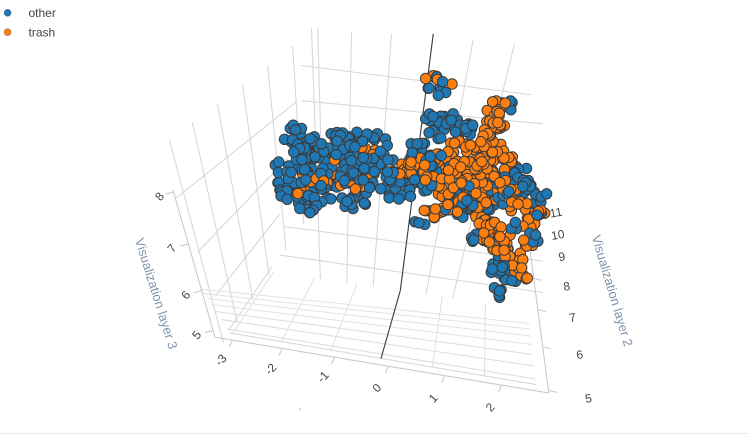  What do you see at coordinates (588, 398) in the screenshot?
I see `svg-text: 5` at bounding box center [588, 398].